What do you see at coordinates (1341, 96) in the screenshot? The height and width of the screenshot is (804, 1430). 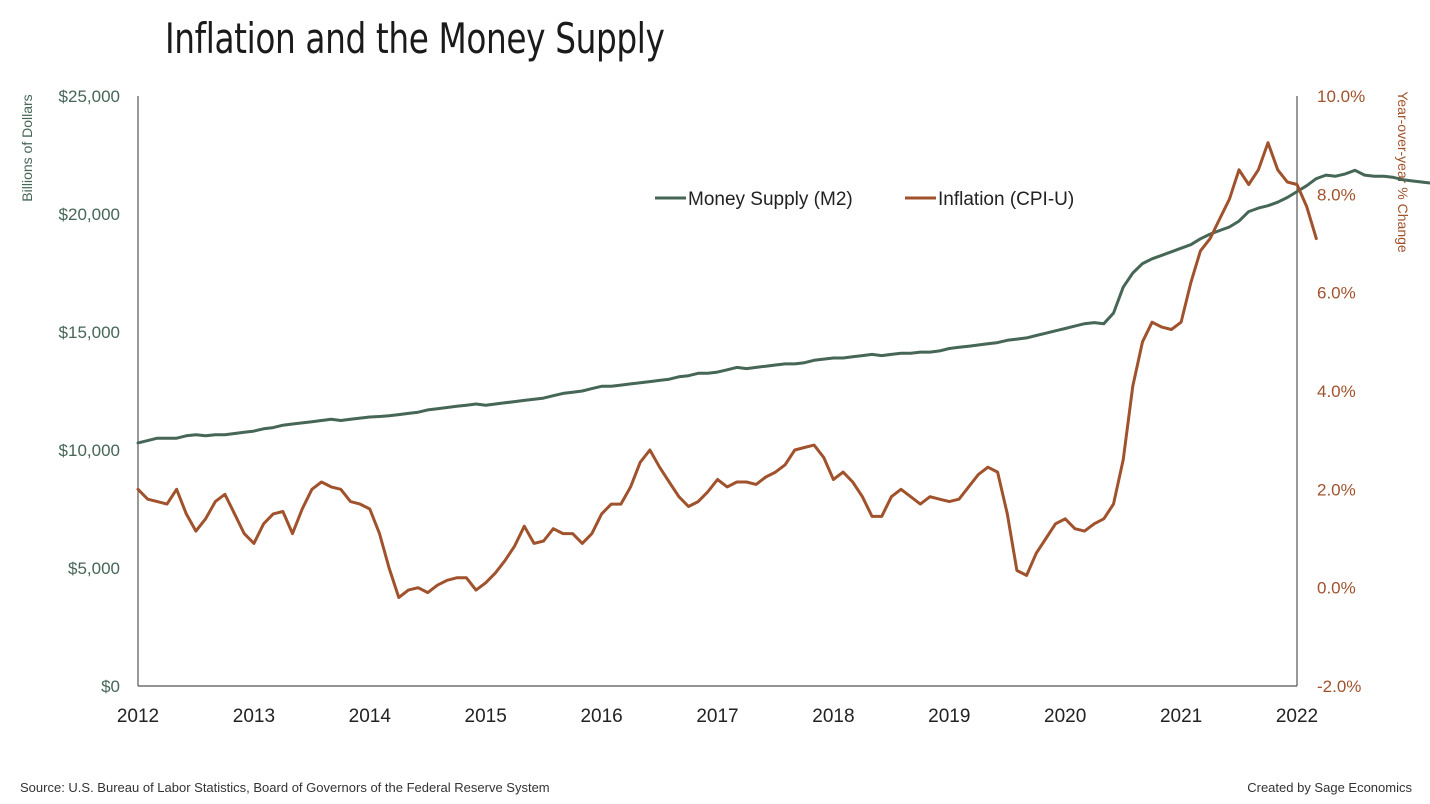 I see `y-right-tick-label: 10.0%` at bounding box center [1341, 96].